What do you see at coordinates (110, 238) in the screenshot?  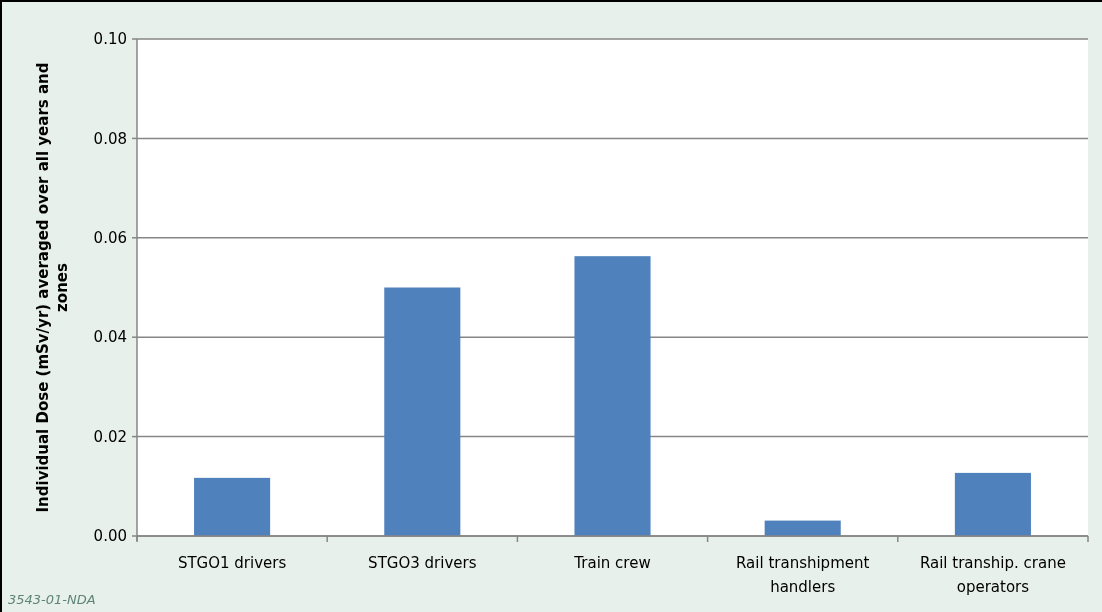 I see `y-tick-label: 0.06` at bounding box center [110, 238].